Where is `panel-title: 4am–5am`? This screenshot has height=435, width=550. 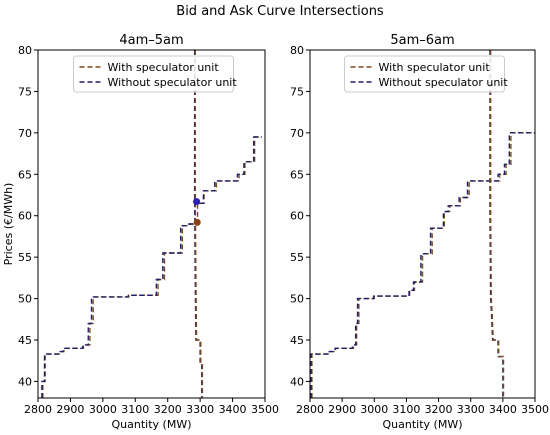
panel-title: 4am–5am is located at coordinates (151, 40).